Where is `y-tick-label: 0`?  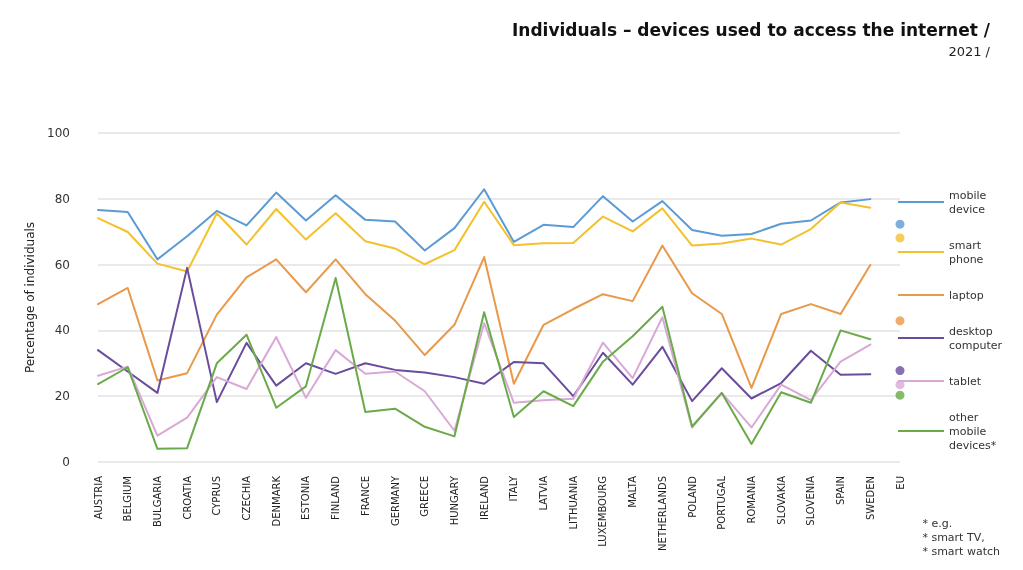 y-tick-label: 0 is located at coordinates (66, 462).